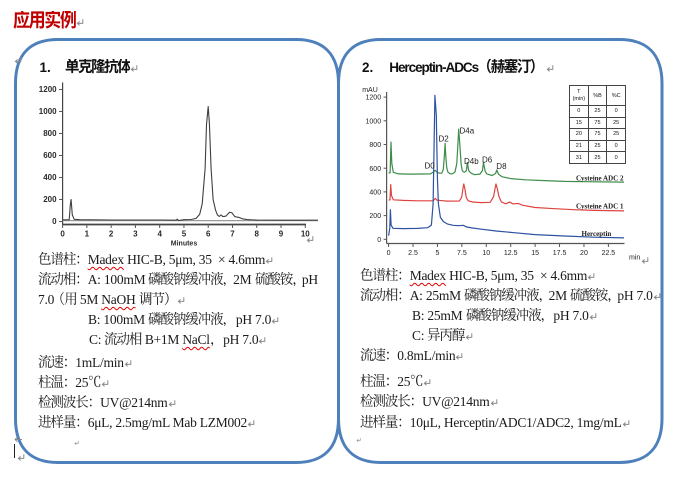  What do you see at coordinates (609, 253) in the screenshot?
I see `svg-text: 22.5` at bounding box center [609, 253].